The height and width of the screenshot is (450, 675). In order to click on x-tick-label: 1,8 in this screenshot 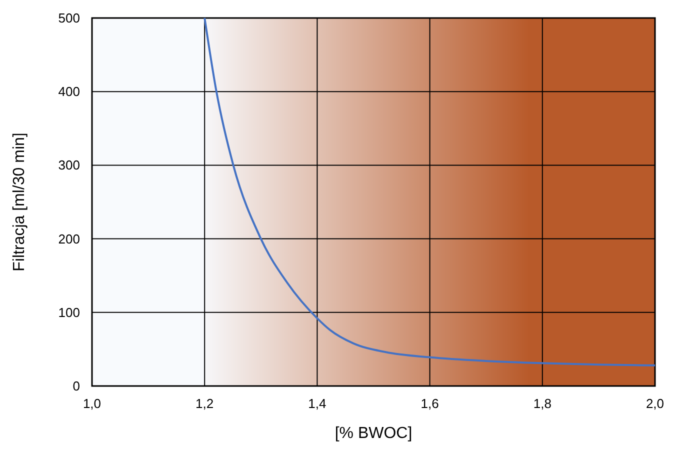, I will do `click(542, 403)`.